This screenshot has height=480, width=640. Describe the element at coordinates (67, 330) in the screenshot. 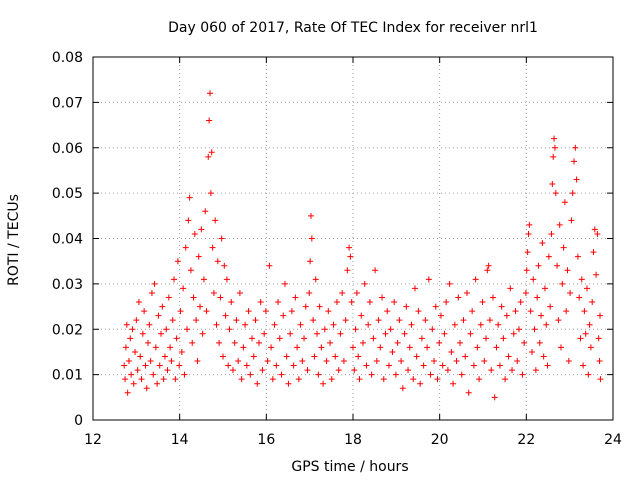

I see `y-tick-label: 0.02` at that location.